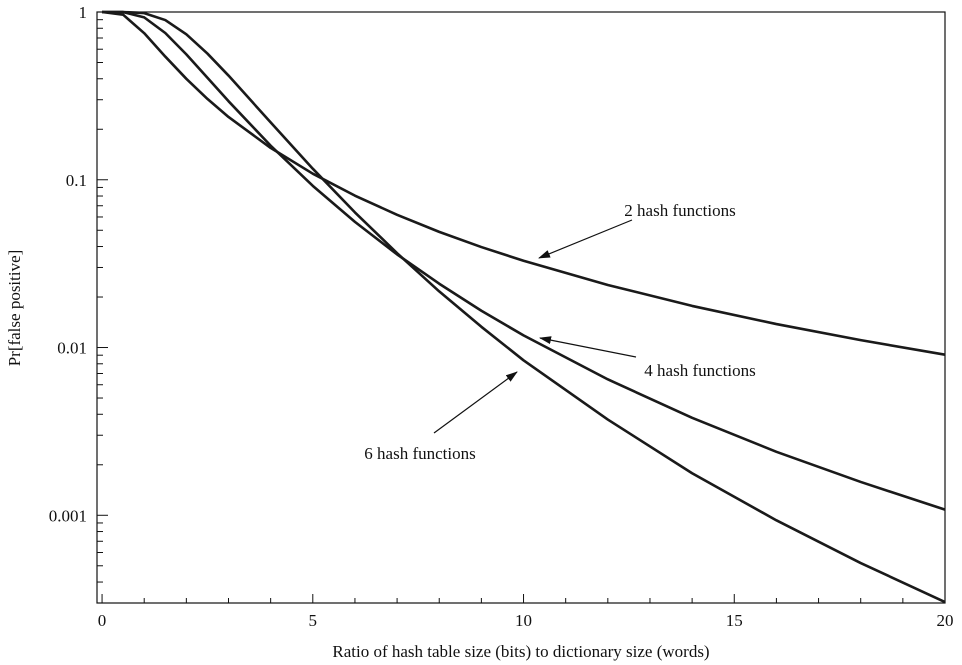 Image resolution: width=962 pixels, height=665 pixels. Describe the element at coordinates (76, 180) in the screenshot. I see `y-tick-label: 0.1` at that location.